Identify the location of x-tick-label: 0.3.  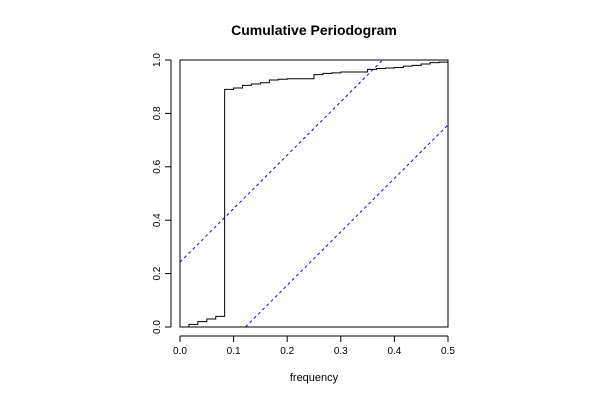
(341, 351).